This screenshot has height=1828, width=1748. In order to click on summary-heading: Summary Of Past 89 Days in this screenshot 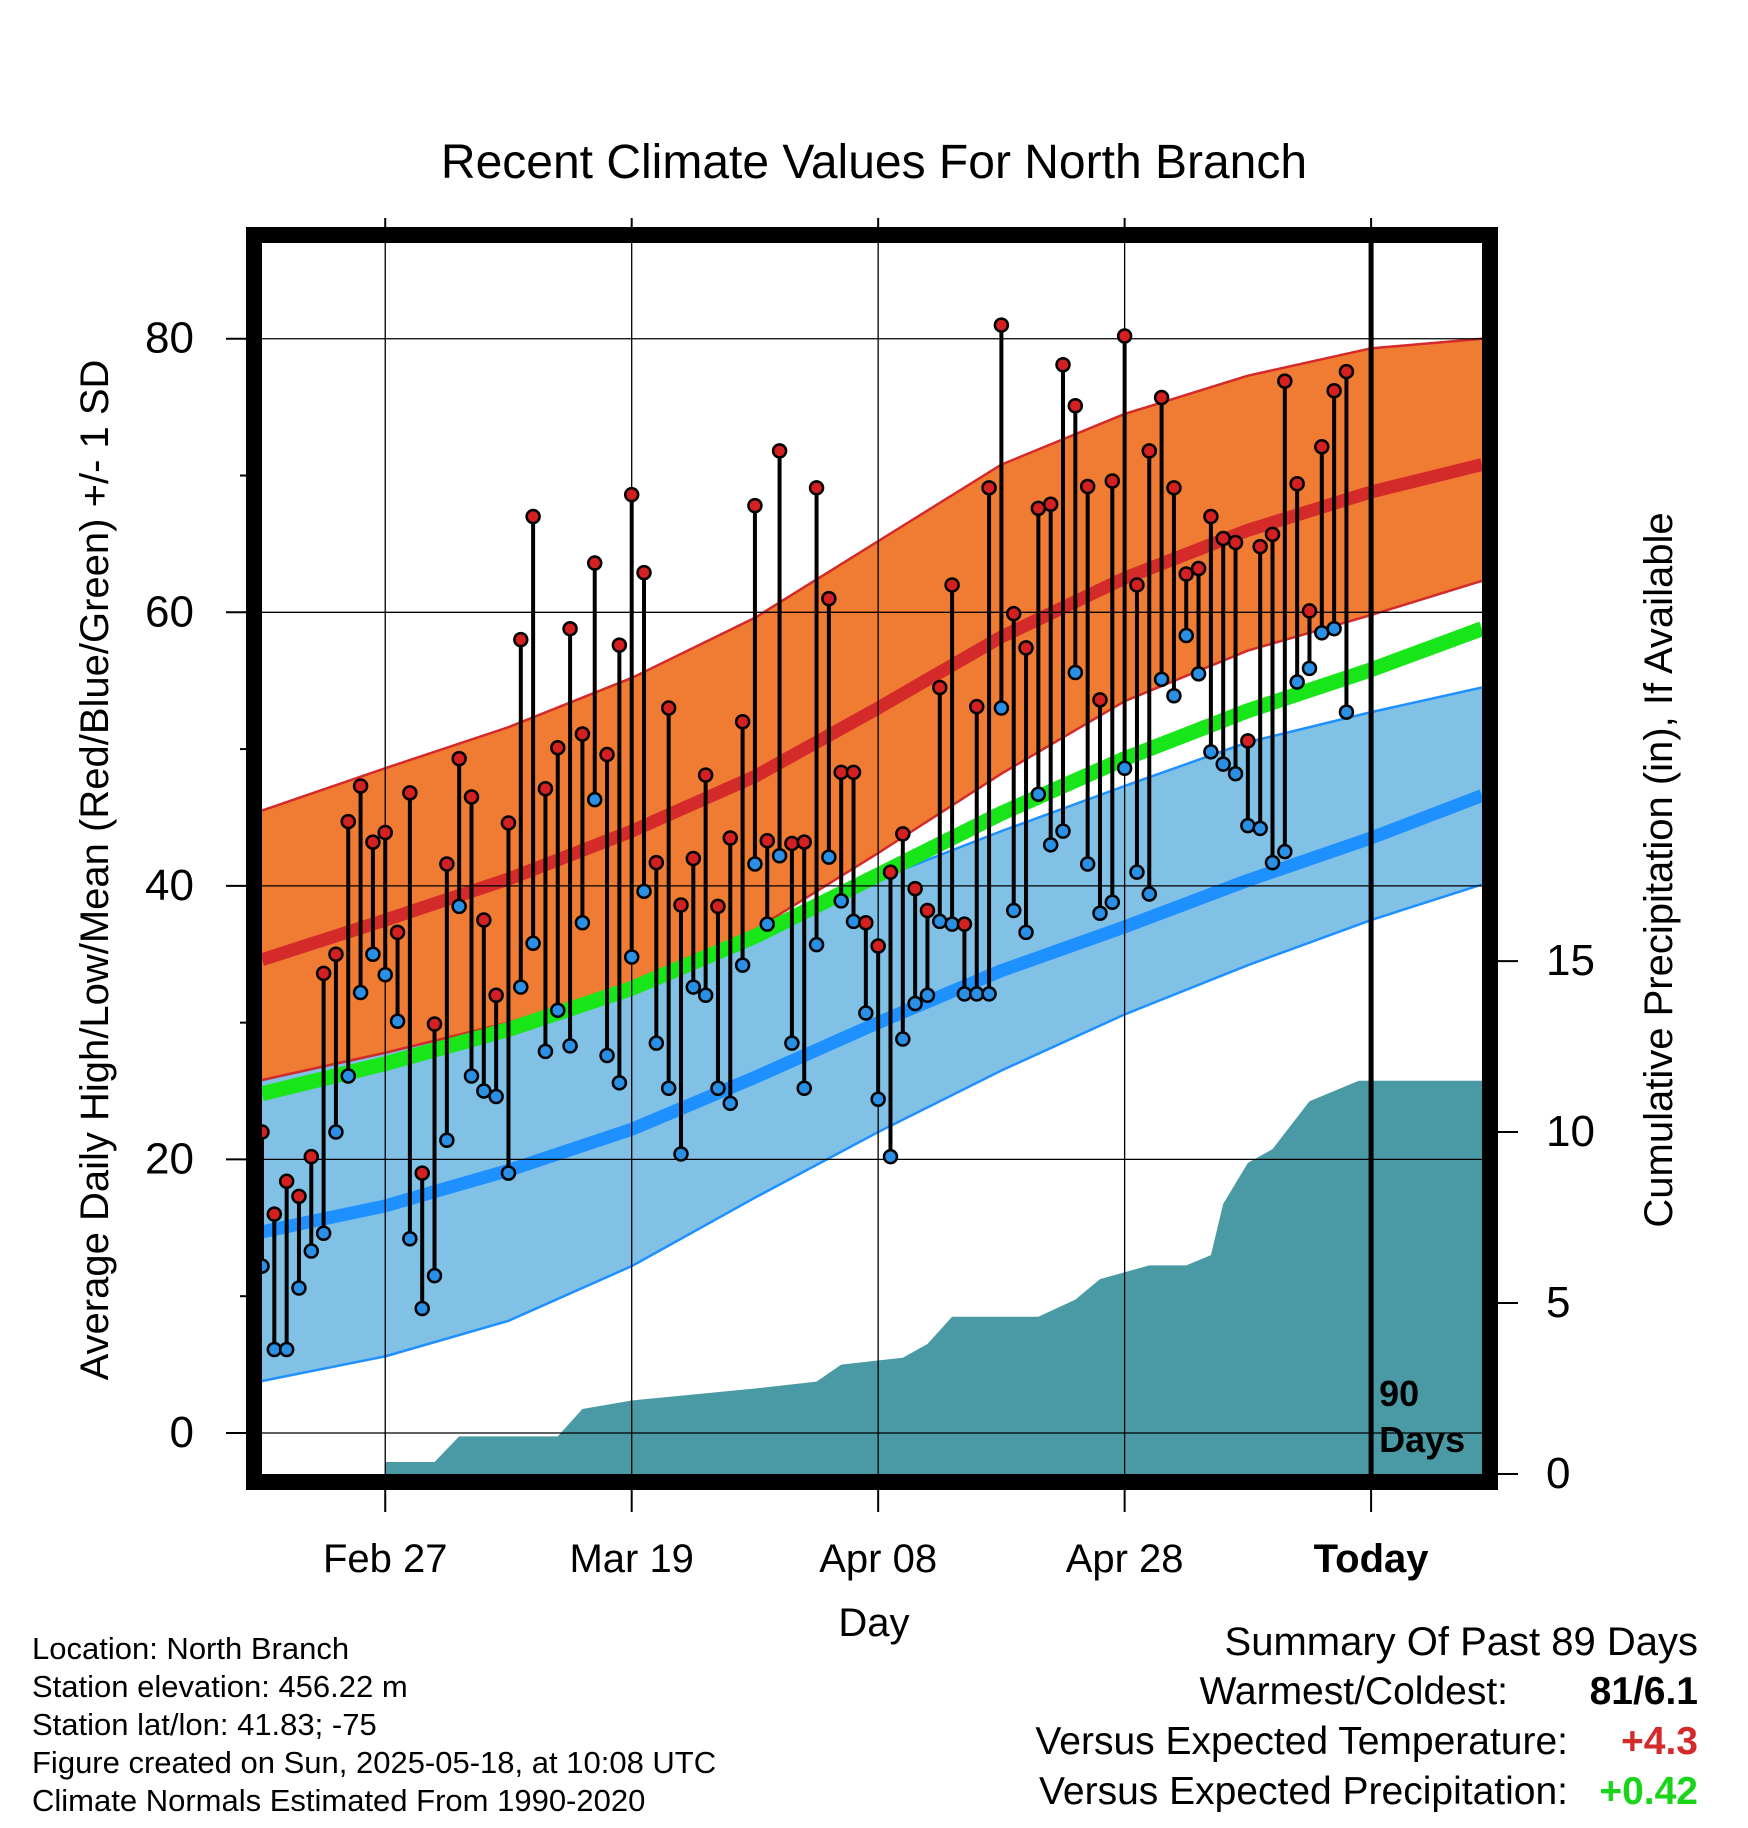, I will do `click(1461, 1642)`.